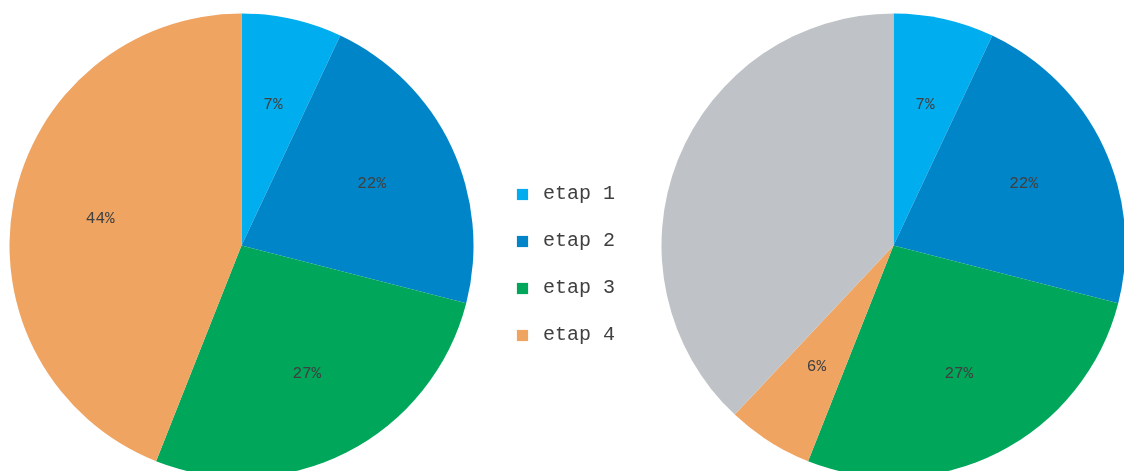  I want to click on legend-label: etap 1, so click(579, 193).